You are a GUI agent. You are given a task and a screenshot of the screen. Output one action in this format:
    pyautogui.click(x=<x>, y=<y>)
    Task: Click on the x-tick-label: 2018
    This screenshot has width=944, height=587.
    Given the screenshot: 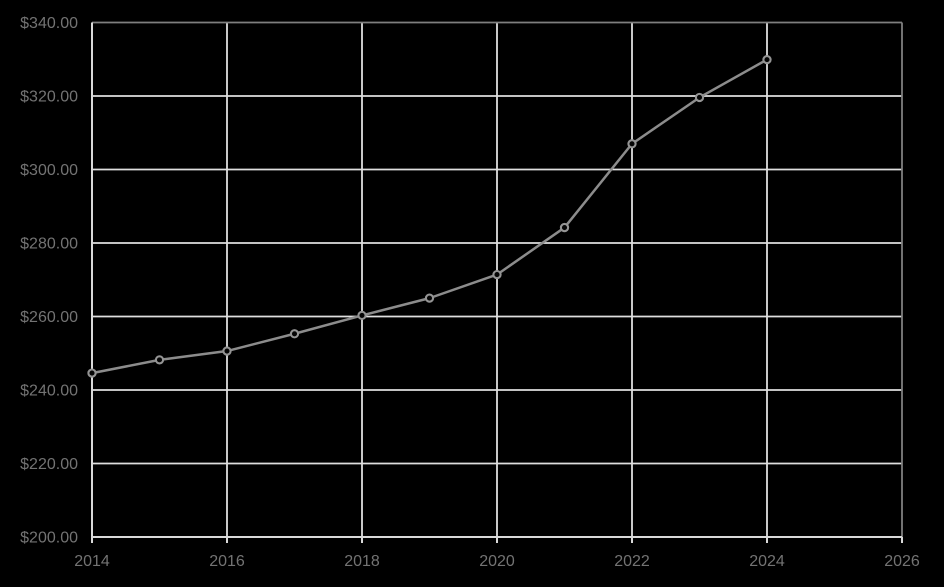 What is the action you would take?
    pyautogui.click(x=362, y=561)
    